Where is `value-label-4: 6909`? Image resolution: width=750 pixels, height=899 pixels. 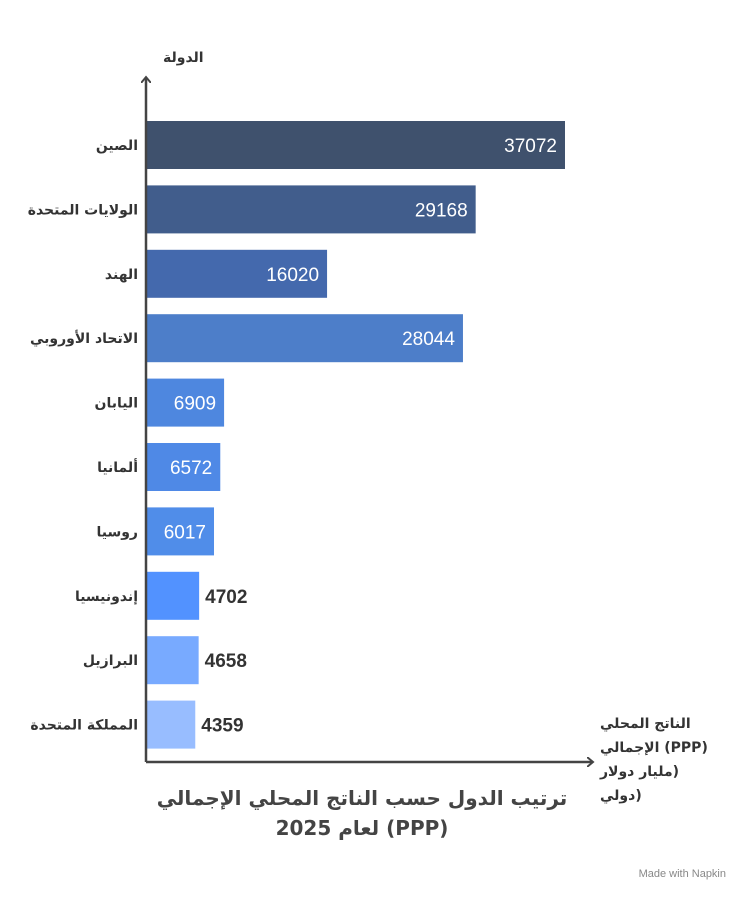 value-label-4: 6909 is located at coordinates (195, 404).